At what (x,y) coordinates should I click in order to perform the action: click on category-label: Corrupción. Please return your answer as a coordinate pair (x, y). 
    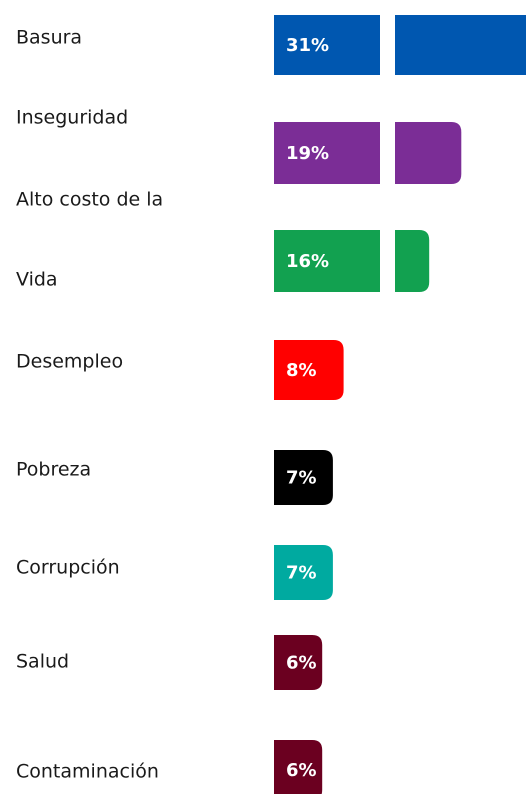
    Looking at the image, I should click on (68, 568).